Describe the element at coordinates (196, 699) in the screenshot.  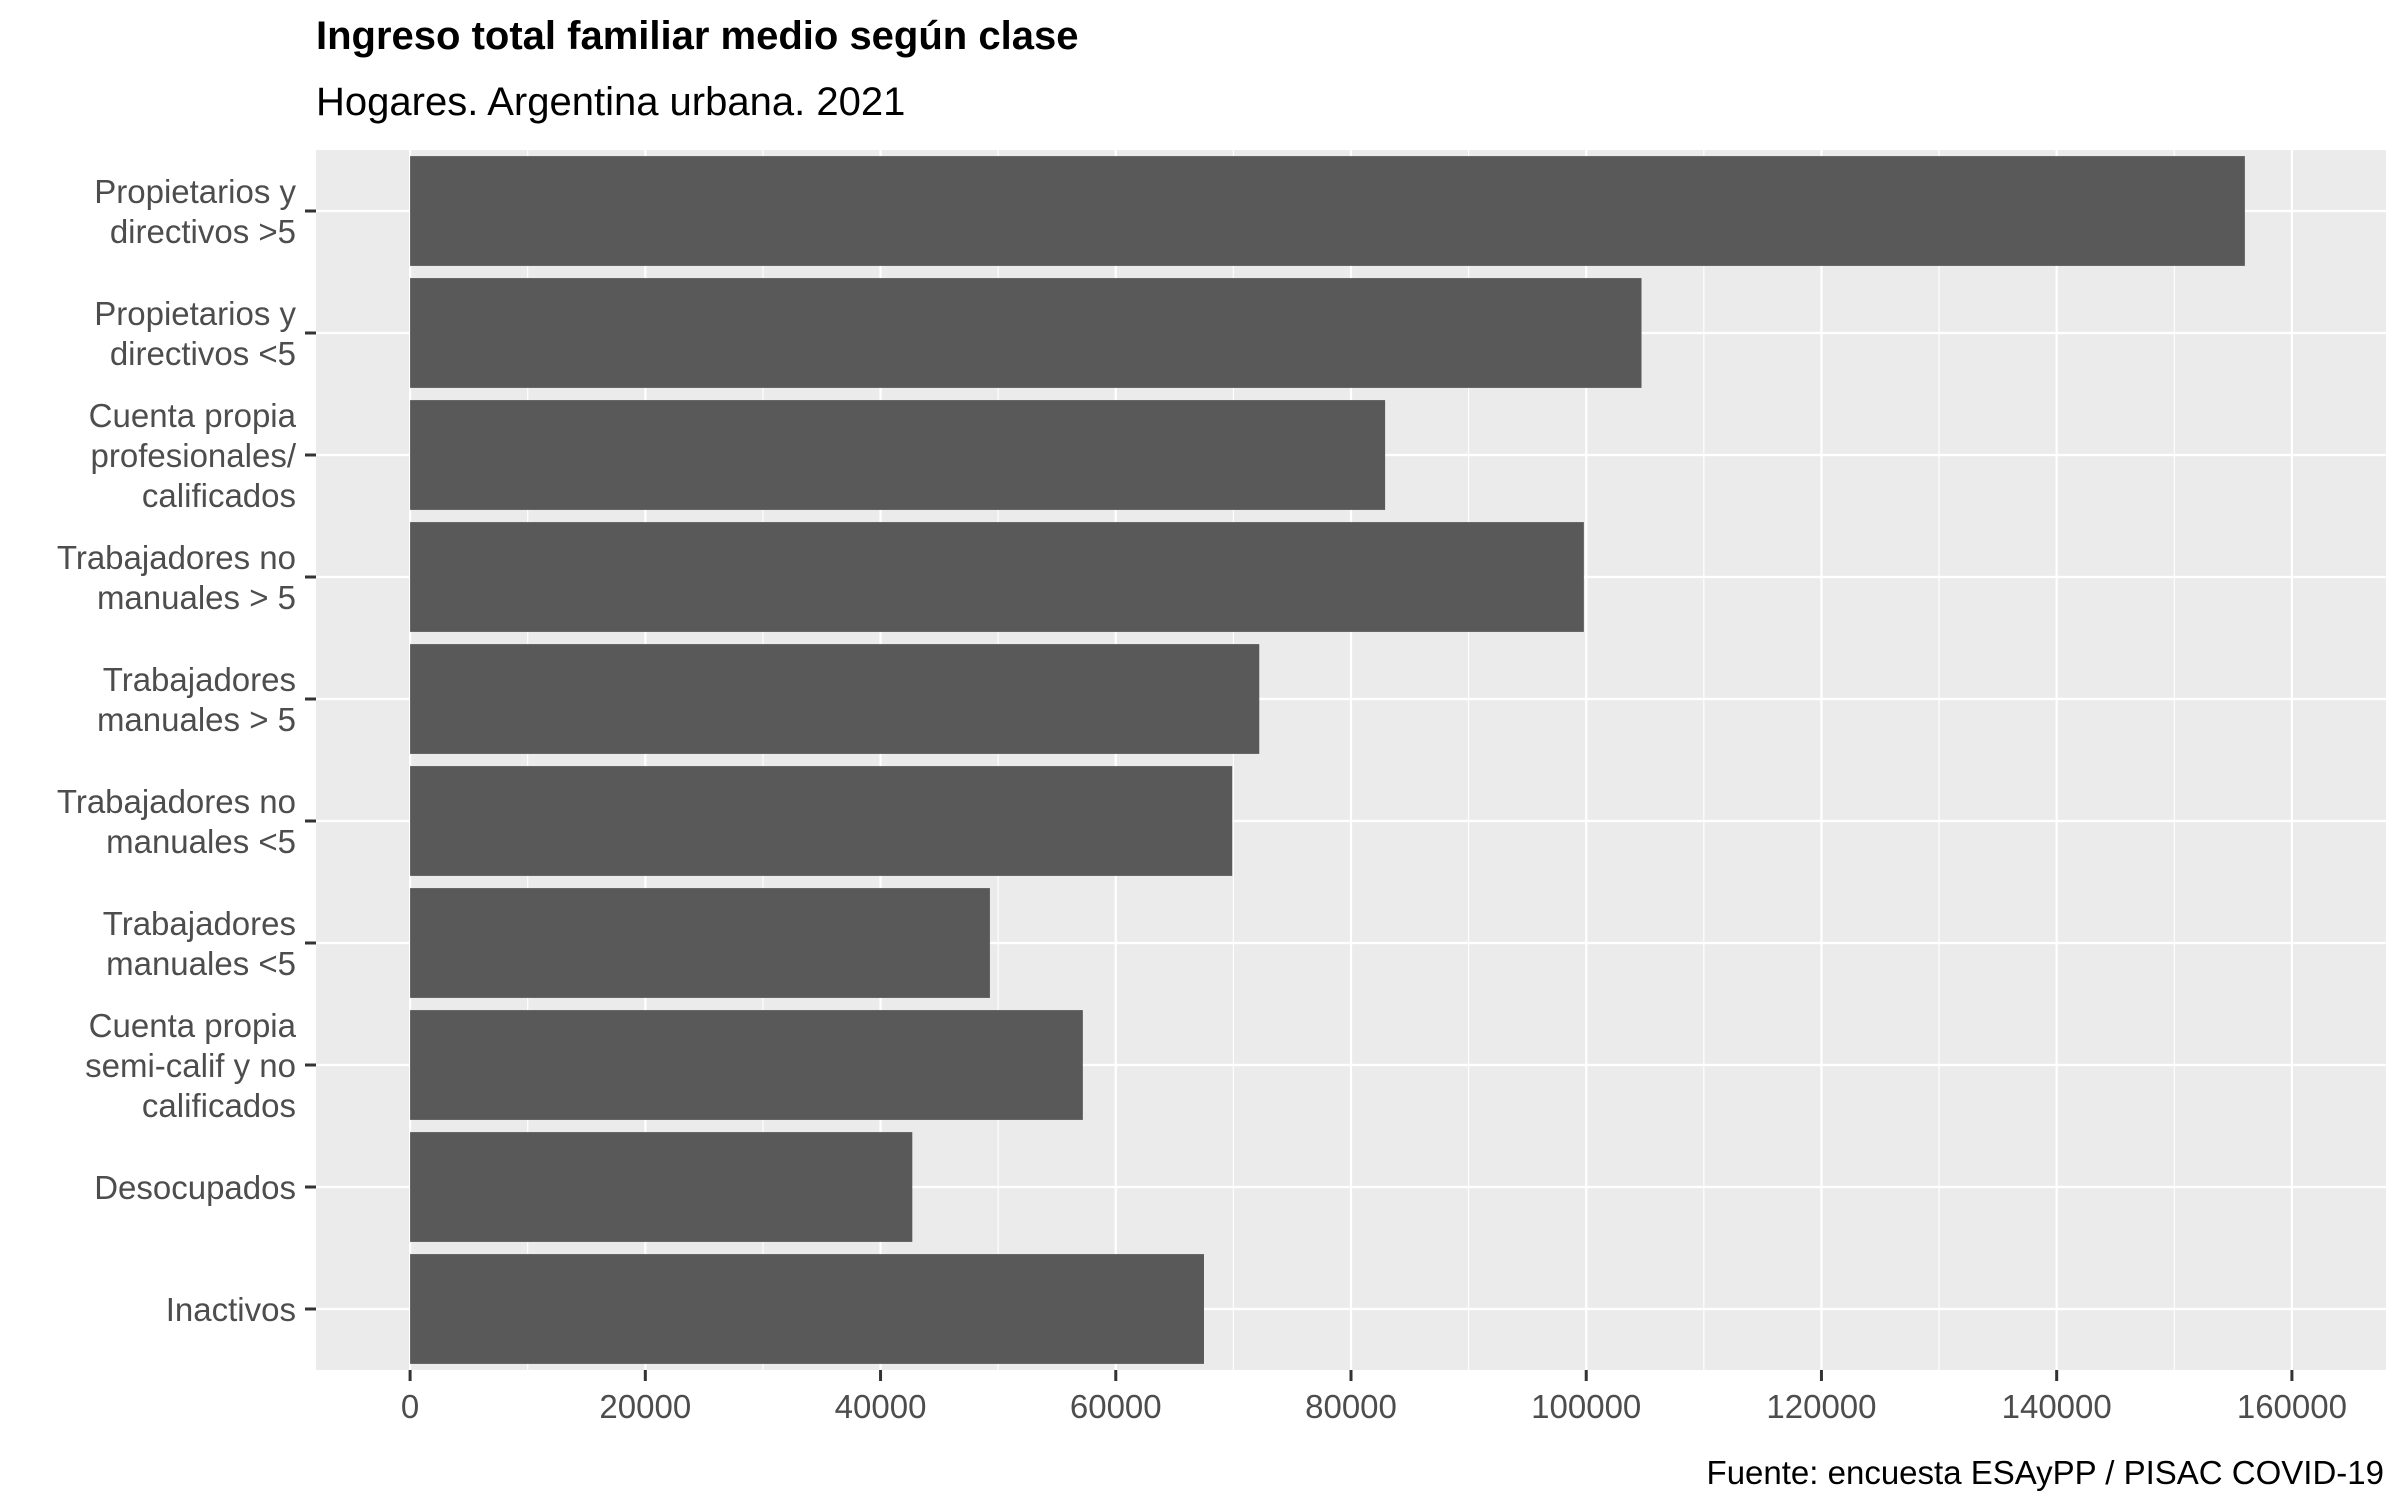
I see `category-label: Trabajadores manuales > 5` at that location.